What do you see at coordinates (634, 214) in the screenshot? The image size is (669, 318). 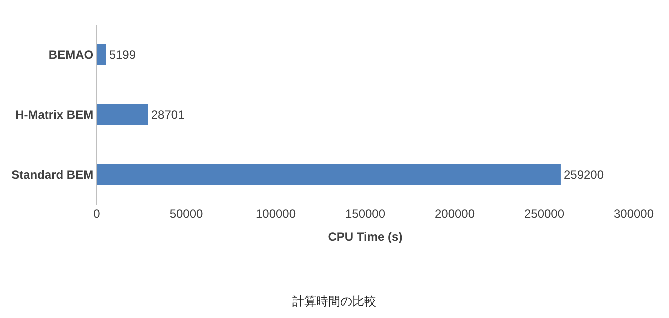 I see `x-tick-label: 300000` at bounding box center [634, 214].